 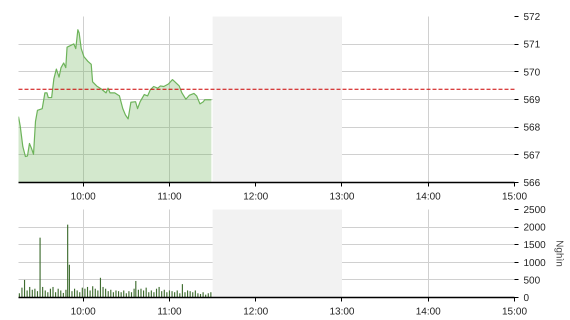 I want to click on y-tick-label: 570, so click(x=532, y=72).